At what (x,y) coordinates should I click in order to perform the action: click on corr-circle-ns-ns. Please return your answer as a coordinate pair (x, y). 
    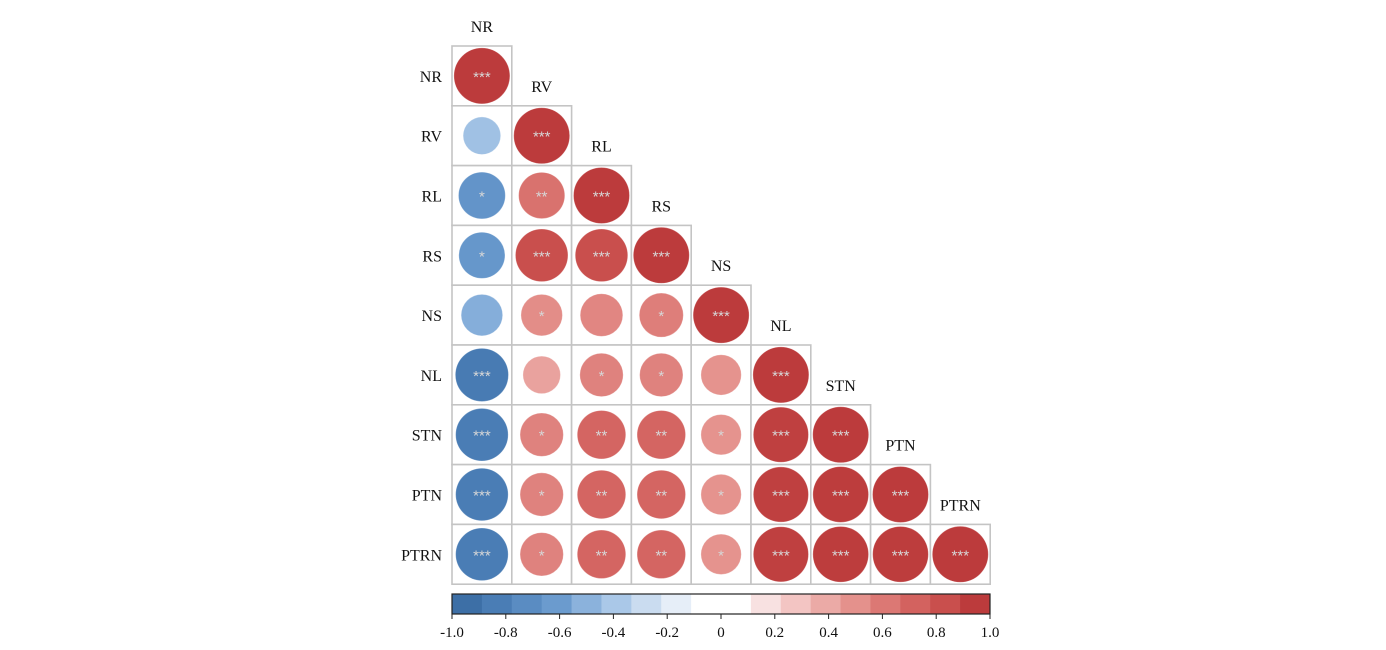
    Looking at the image, I should click on (721, 315).